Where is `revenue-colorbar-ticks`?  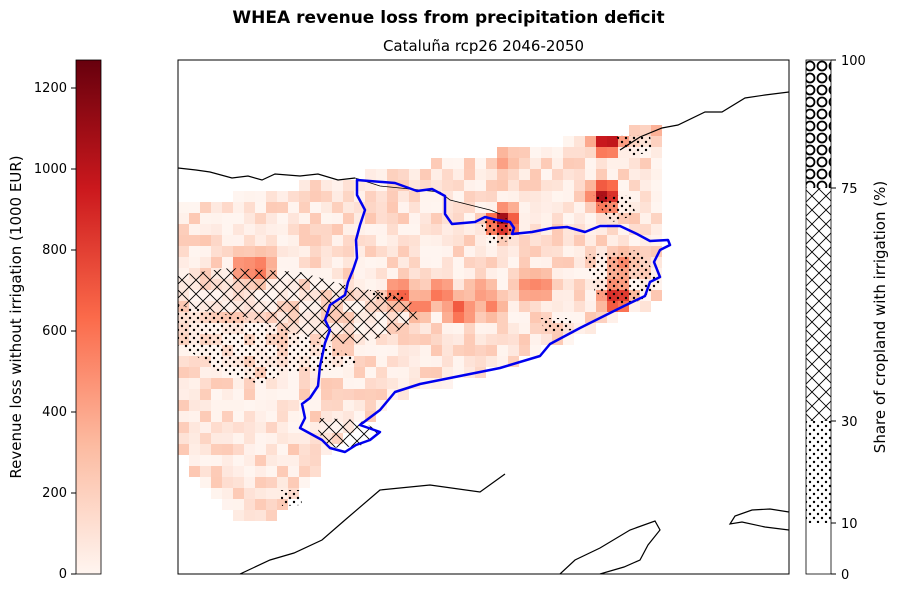
revenue-colorbar-ticks is located at coordinates (73, 331).